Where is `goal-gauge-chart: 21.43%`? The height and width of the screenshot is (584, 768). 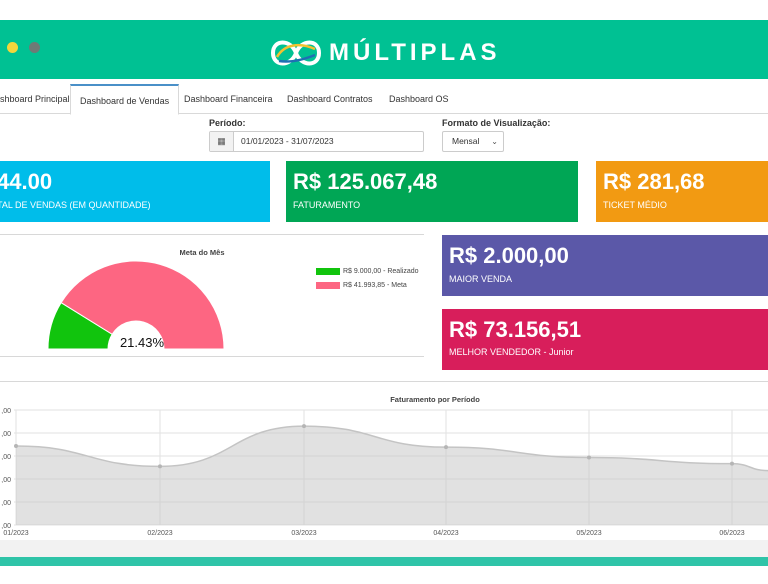 goal-gauge-chart: 21.43% is located at coordinates (136, 305).